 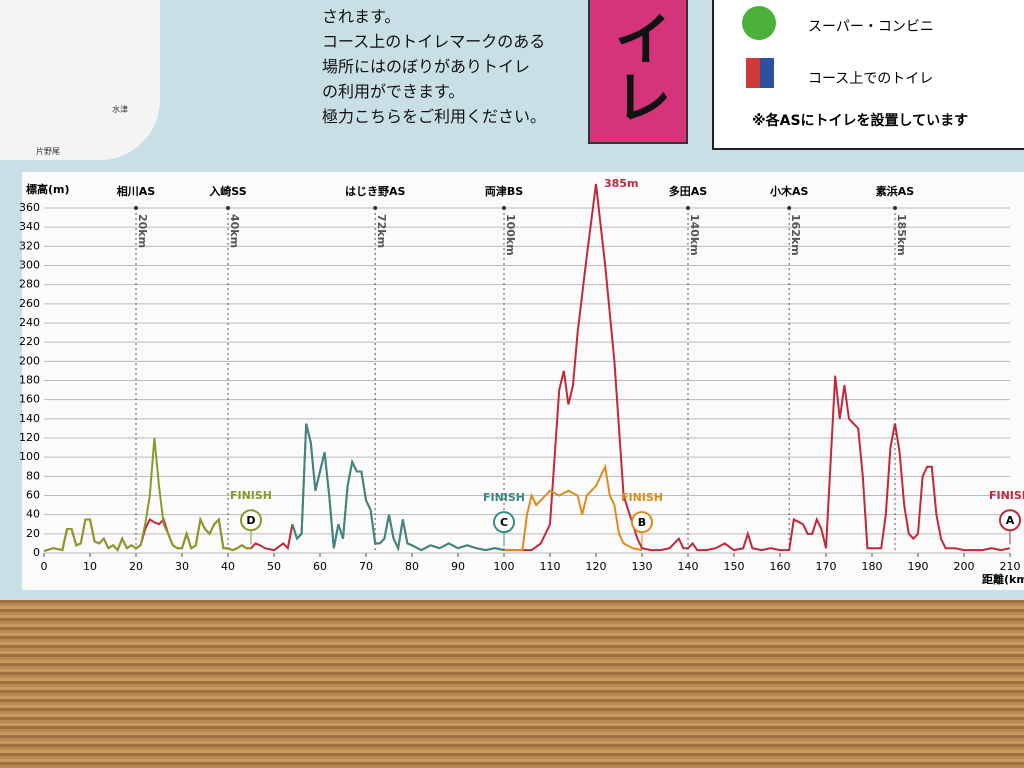 What do you see at coordinates (80, 80) in the screenshot?
I see `map: 水津 片野尾` at bounding box center [80, 80].